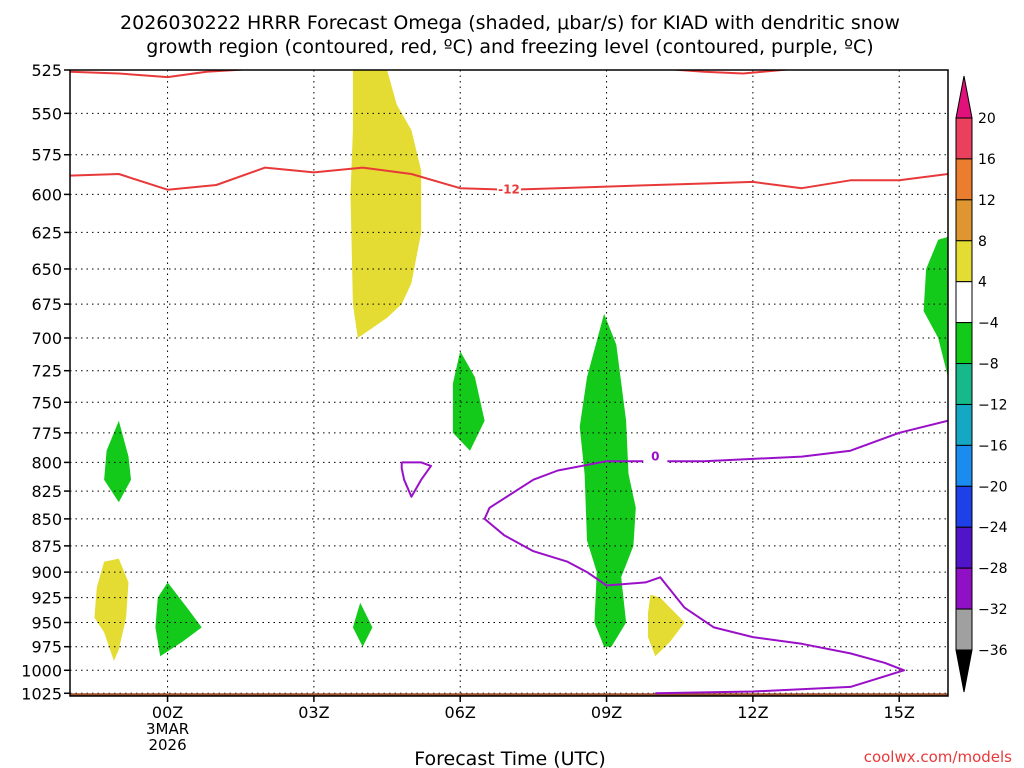 This screenshot has height=768, width=1024. Describe the element at coordinates (313, 712) in the screenshot. I see `x-tick-label-03Z: 03Z` at that location.